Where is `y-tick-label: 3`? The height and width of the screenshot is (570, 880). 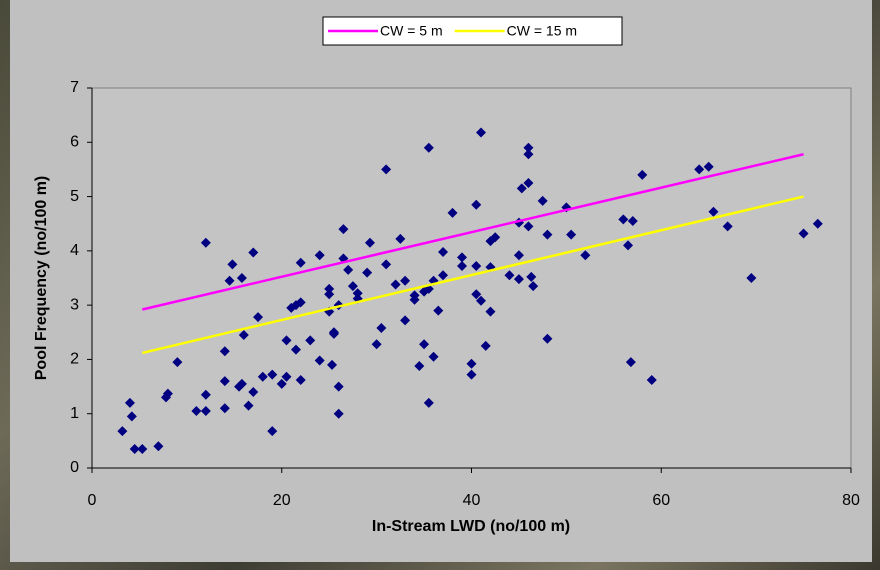 y-tick-label: 3 is located at coordinates (74, 304).